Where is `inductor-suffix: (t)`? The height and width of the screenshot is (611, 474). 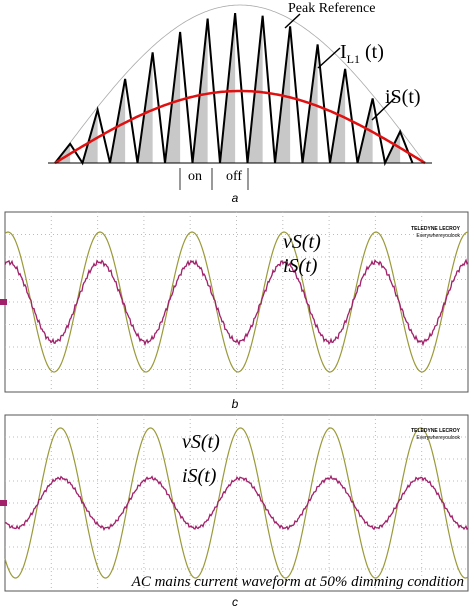
inductor-suffix: (t) is located at coordinates (372, 52).